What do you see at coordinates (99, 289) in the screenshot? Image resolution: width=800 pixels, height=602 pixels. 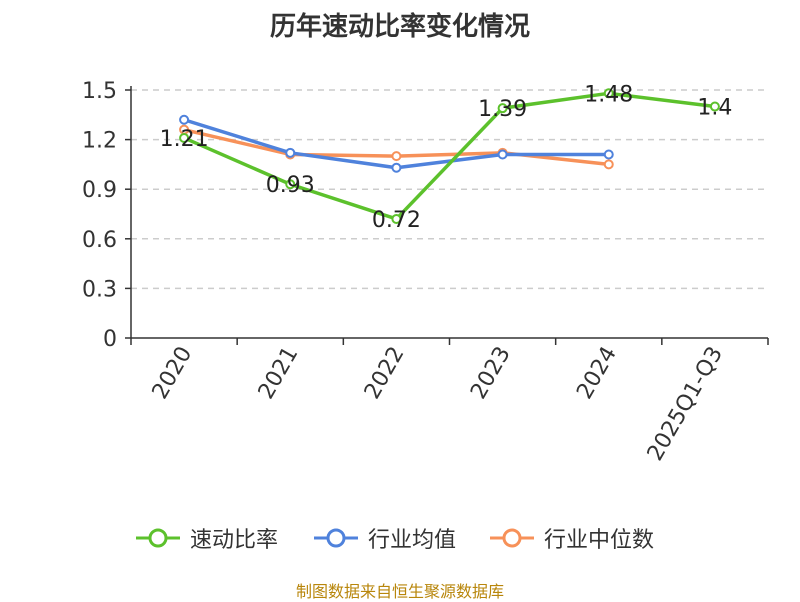 I see `y-tick-label: 0.3` at bounding box center [99, 289].